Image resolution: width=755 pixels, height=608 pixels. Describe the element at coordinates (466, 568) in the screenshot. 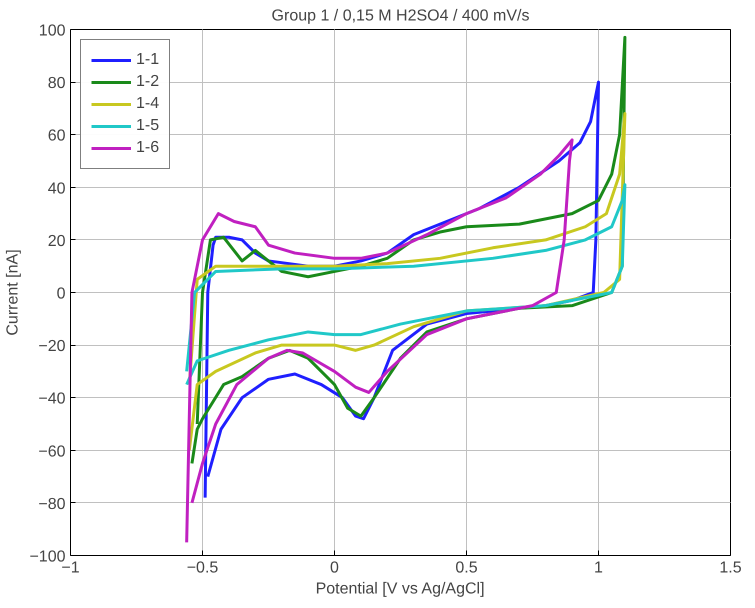

I see `x-tick-label: 0.5` at that location.